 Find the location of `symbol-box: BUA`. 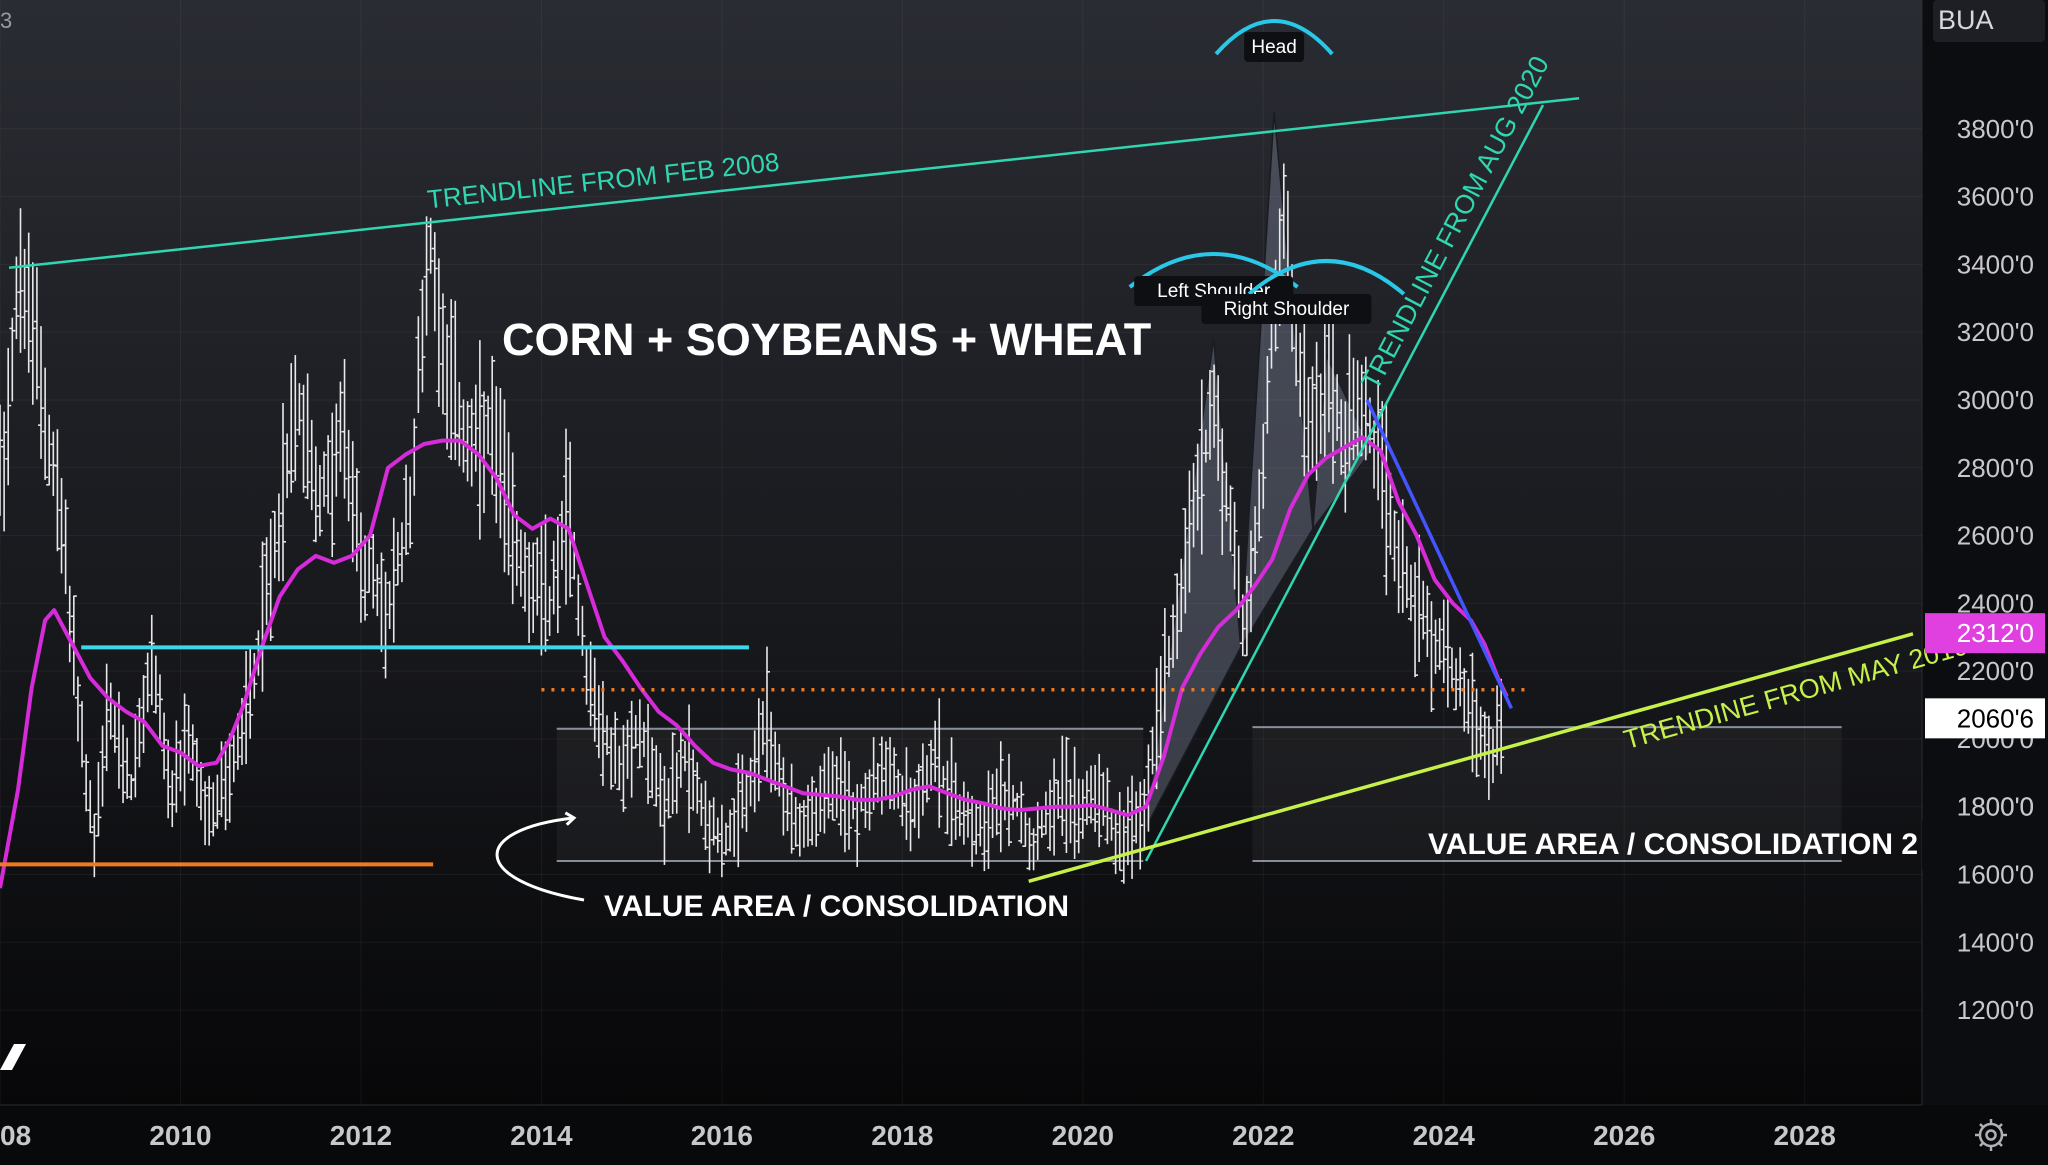

symbol-box: BUA is located at coordinates (1989, 21).